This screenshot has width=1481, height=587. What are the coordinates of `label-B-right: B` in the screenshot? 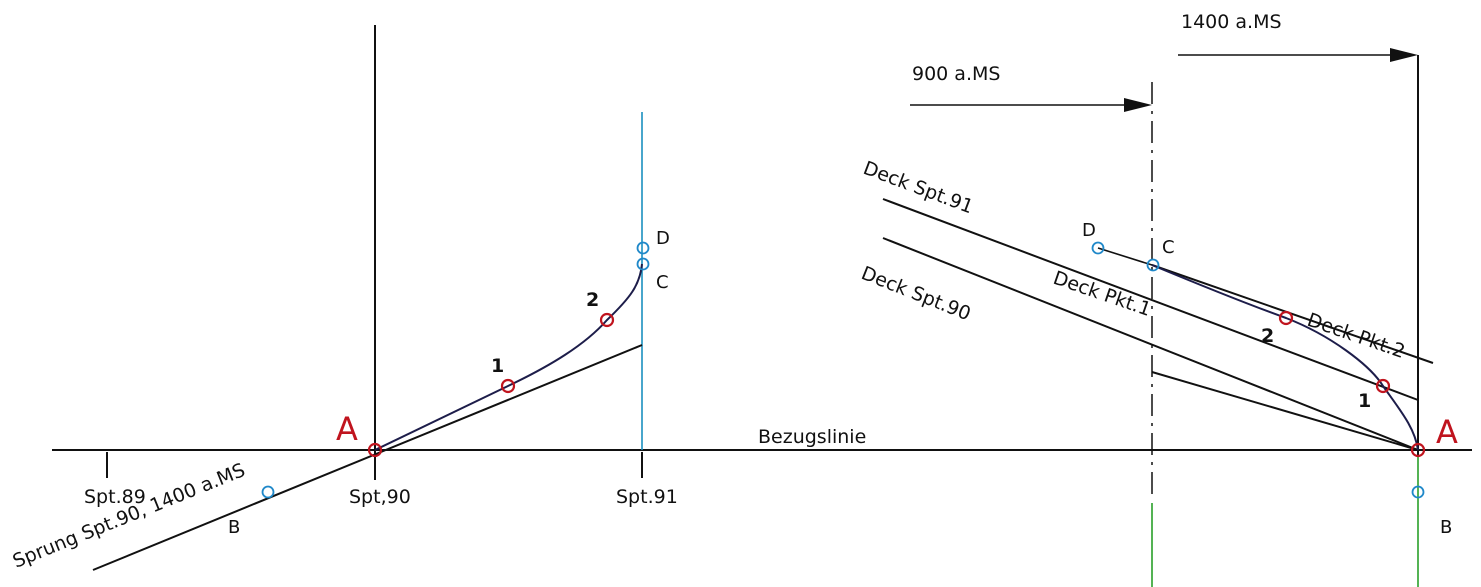 It's located at (1446, 527).